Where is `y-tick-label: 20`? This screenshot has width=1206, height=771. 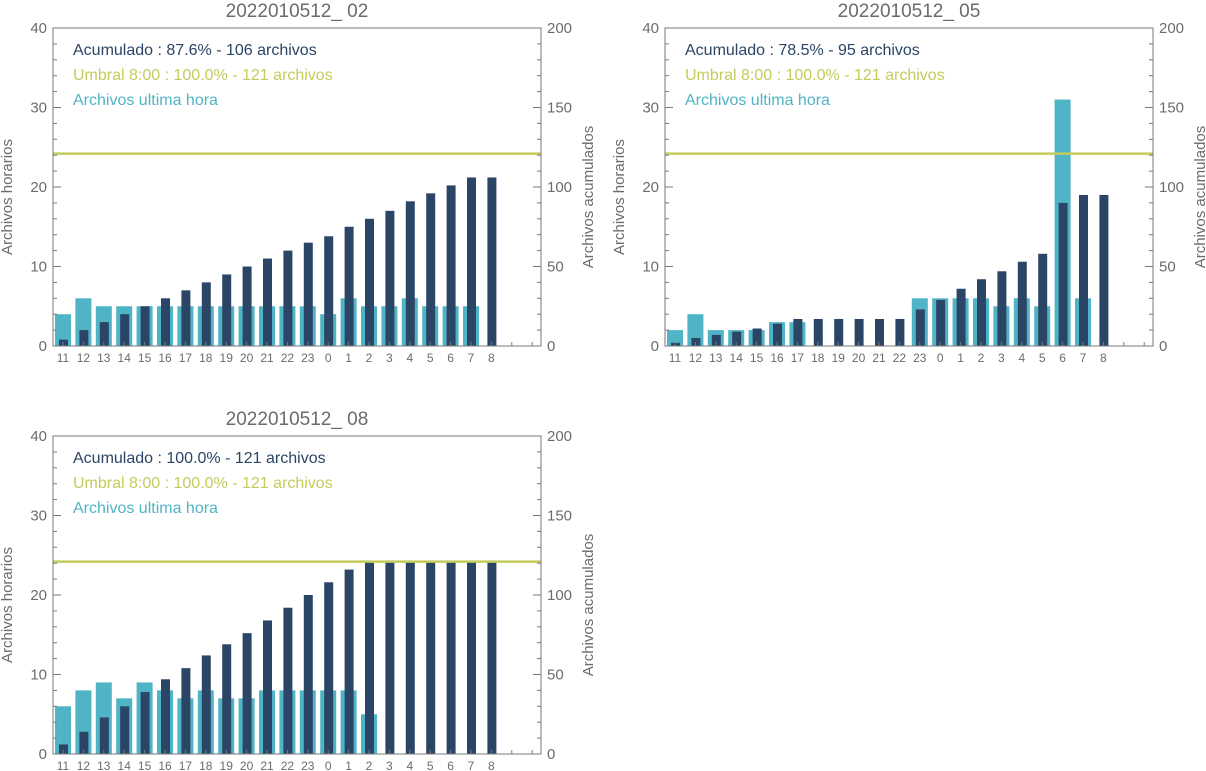
y-tick-label: 20 is located at coordinates (38, 595).